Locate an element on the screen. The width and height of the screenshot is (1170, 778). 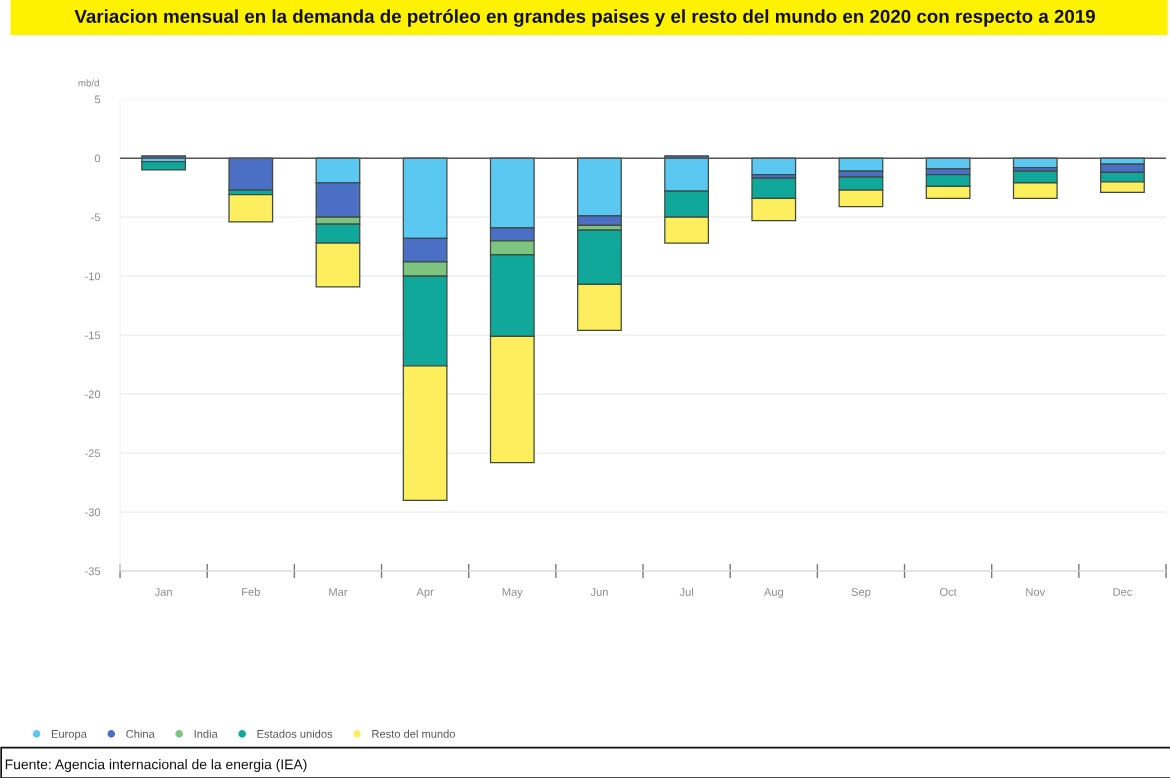
y-tick-label: -35 is located at coordinates (93, 571).